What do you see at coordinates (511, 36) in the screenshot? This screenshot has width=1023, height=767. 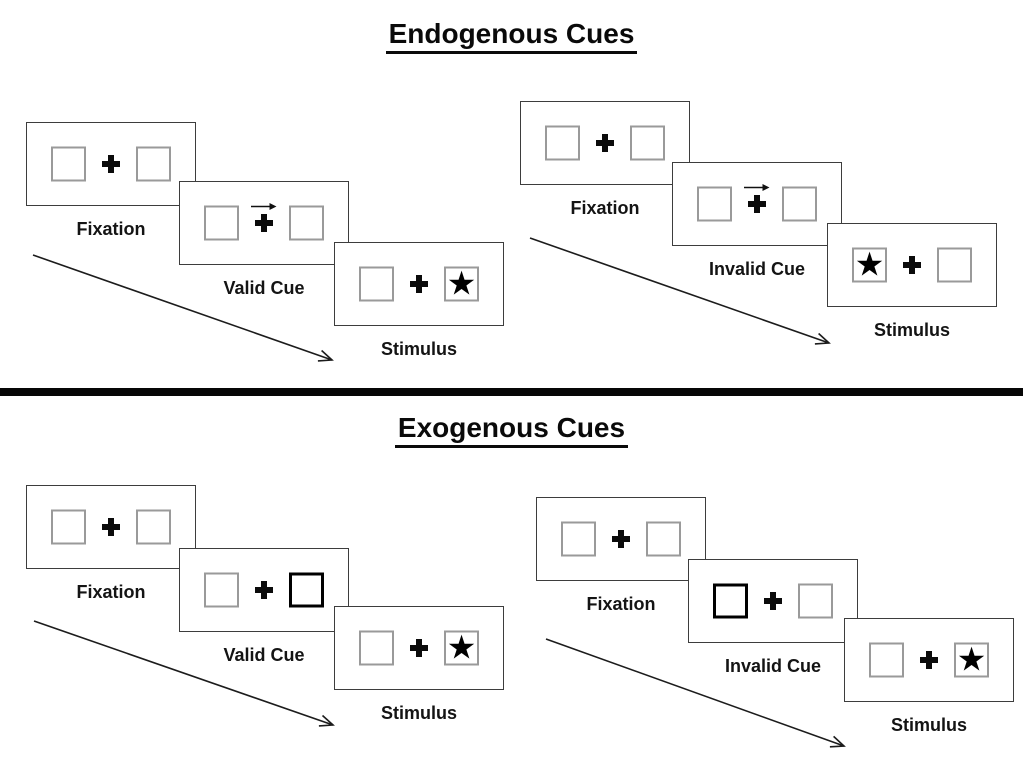 I see `section-title-endogenous: Endogenous Cues` at bounding box center [511, 36].